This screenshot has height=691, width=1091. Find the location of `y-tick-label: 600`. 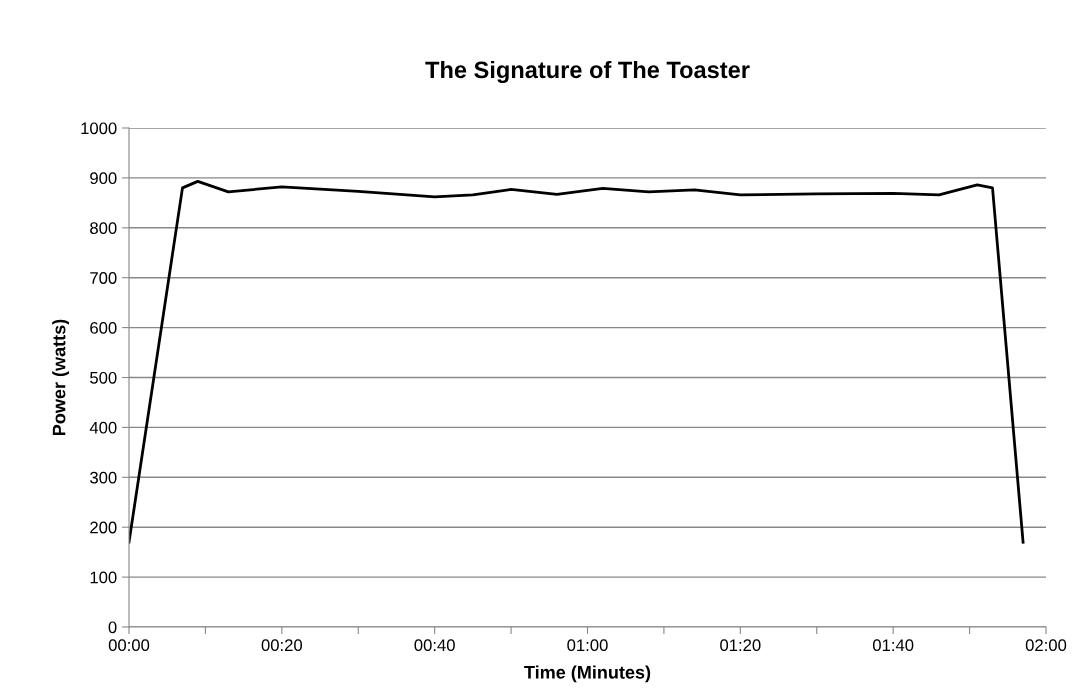

y-tick-label: 600 is located at coordinates (103, 328).